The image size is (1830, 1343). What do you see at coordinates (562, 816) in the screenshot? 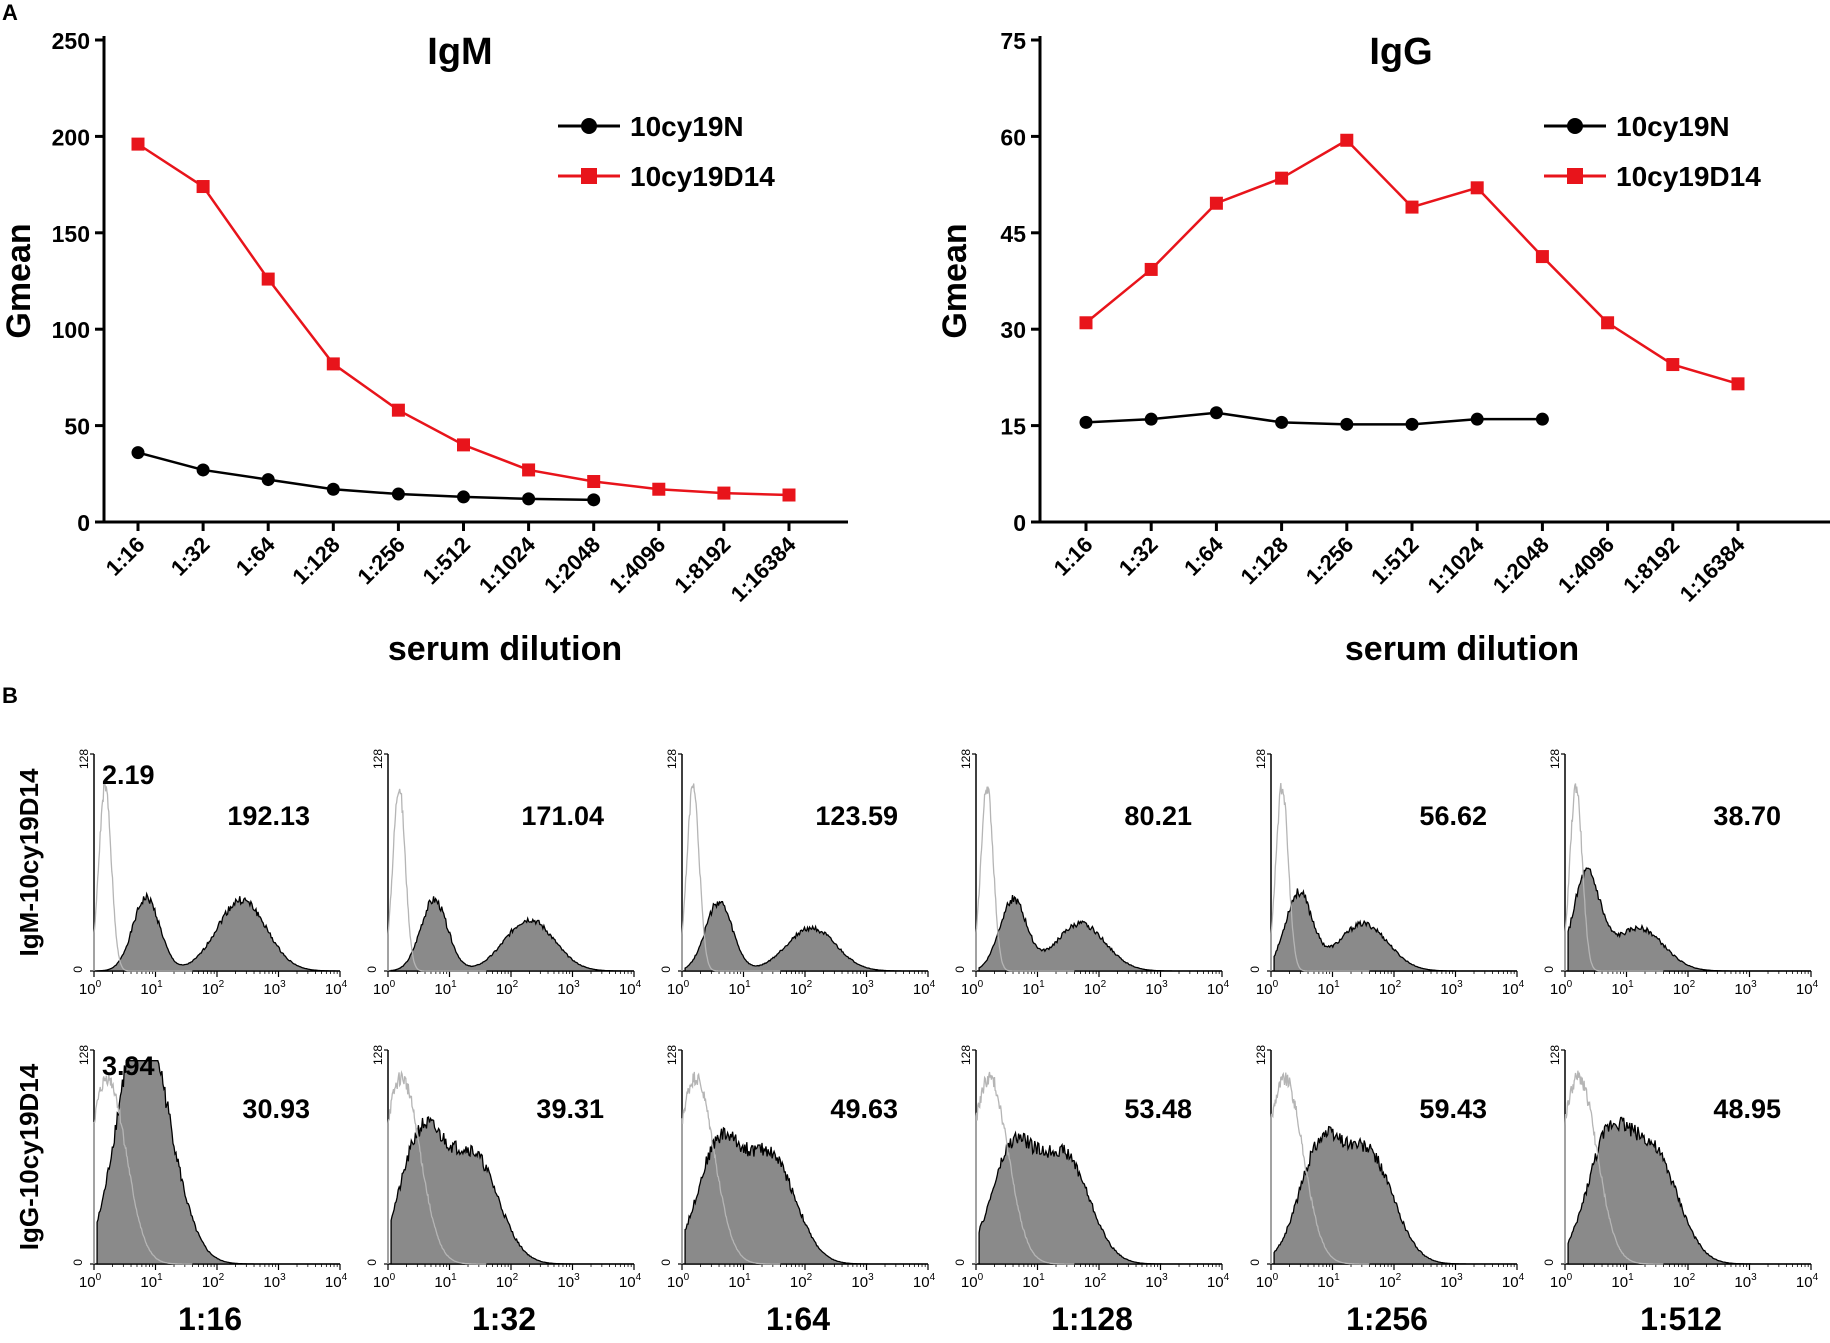
I see `histogram-gmean-value: 171.04` at bounding box center [562, 816].